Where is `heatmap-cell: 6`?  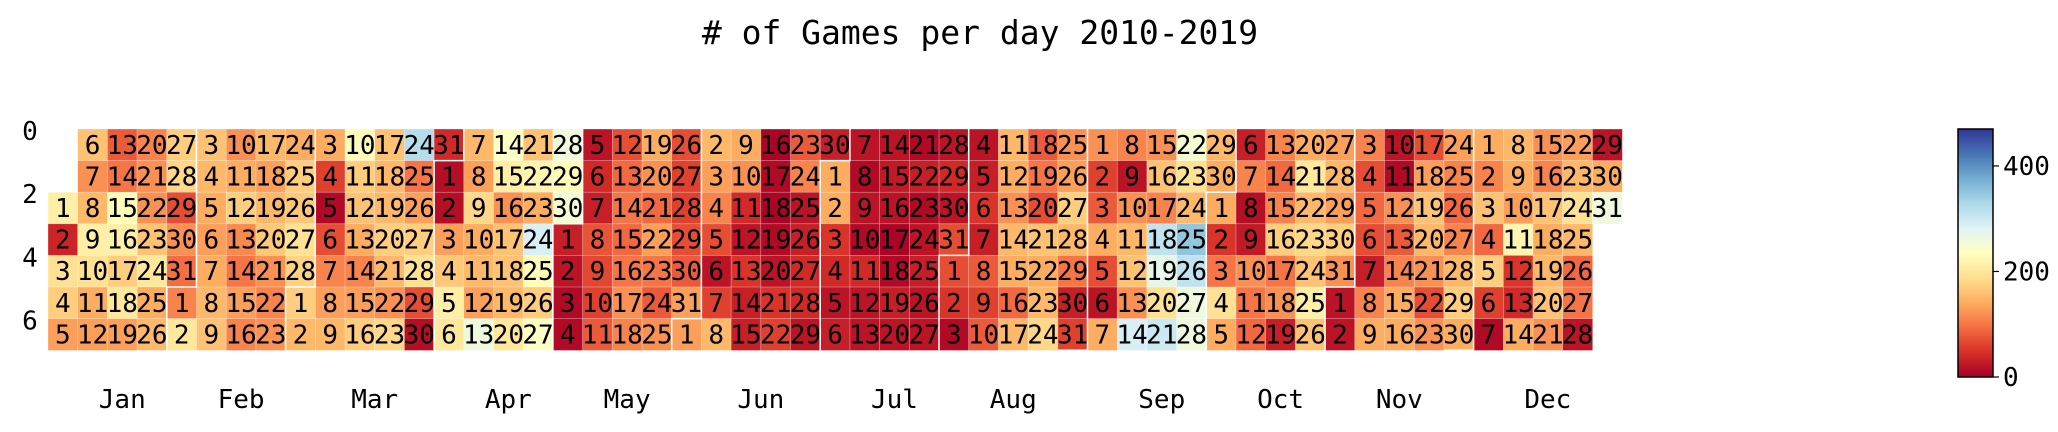
heatmap-cell: 6 is located at coordinates (1370, 240).